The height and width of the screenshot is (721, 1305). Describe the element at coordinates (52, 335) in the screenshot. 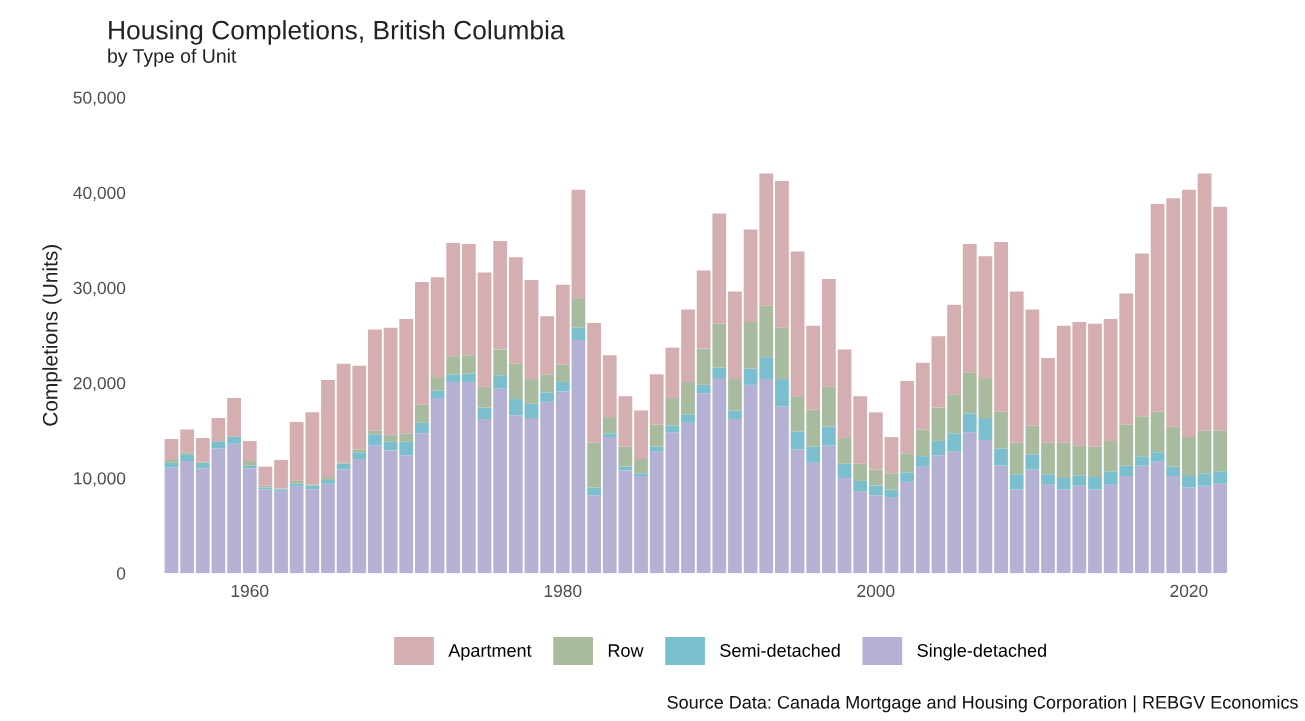

I see `y-axis-title: Completions (Units)` at that location.